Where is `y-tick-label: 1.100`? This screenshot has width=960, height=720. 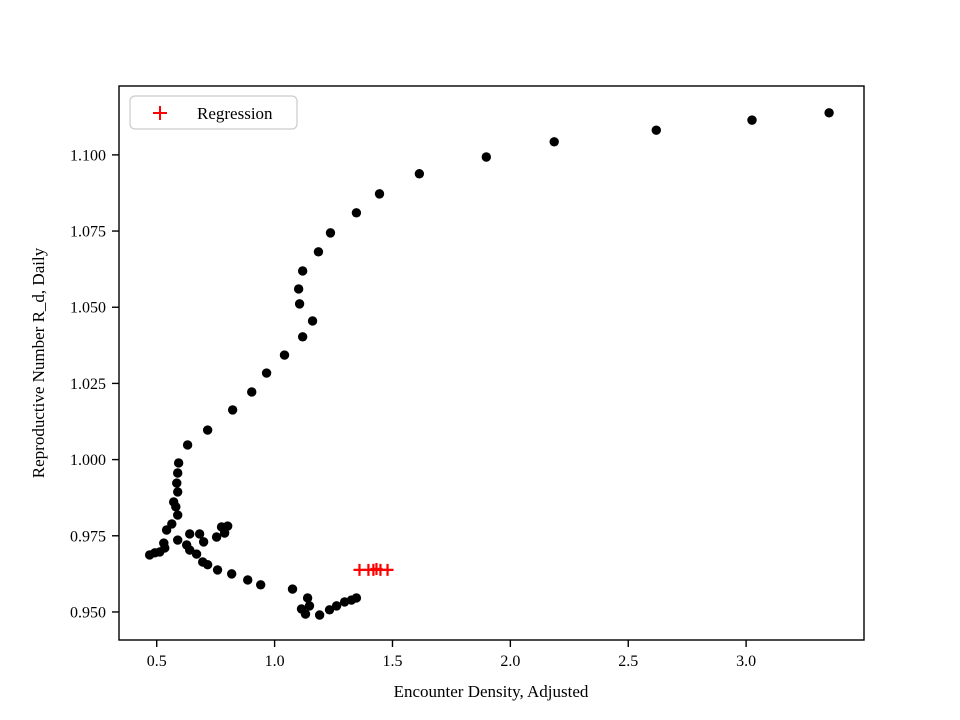 y-tick-label: 1.100 is located at coordinates (88, 155).